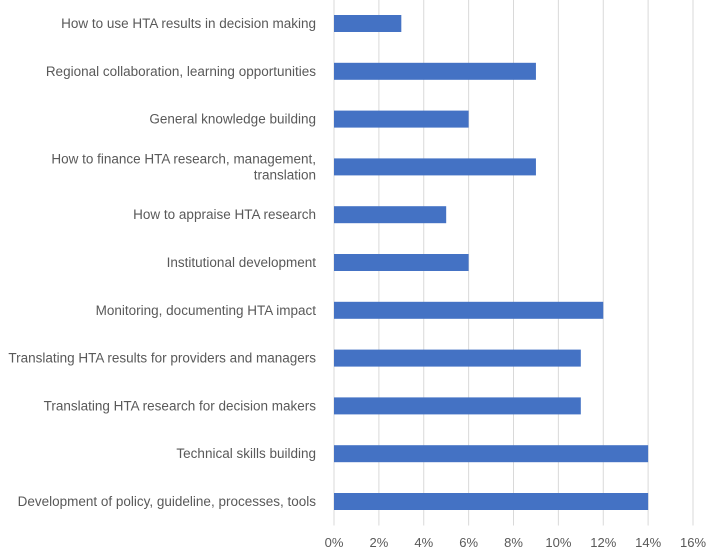 The height and width of the screenshot is (551, 706). What do you see at coordinates (334, 542) in the screenshot?
I see `x-tick-label: 0%` at bounding box center [334, 542].